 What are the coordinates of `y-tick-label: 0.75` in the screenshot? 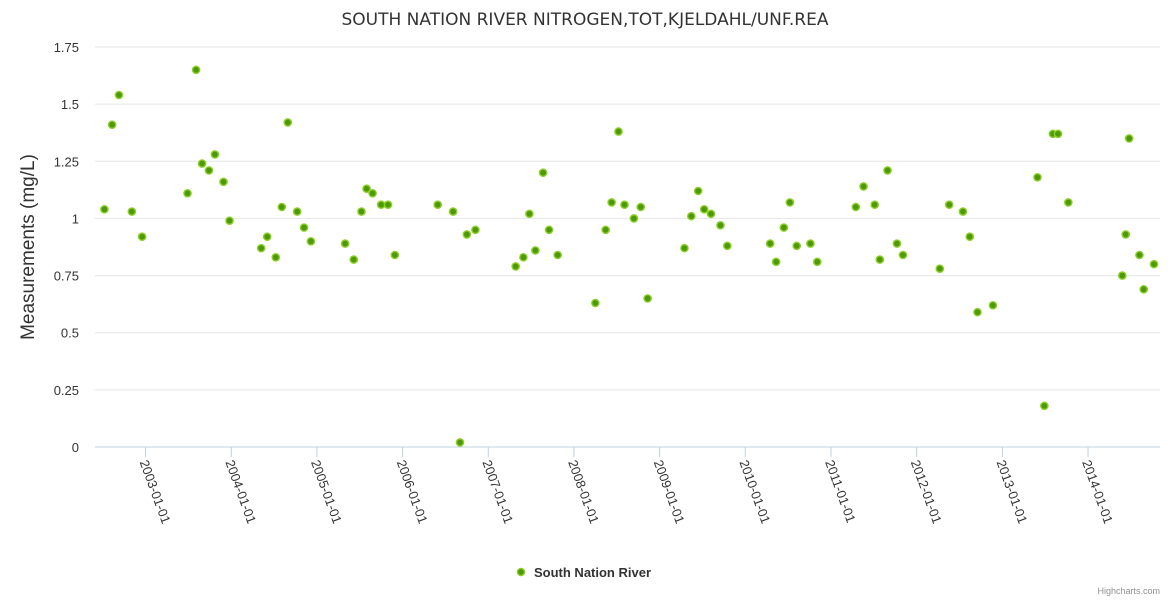 It's located at (66, 276).